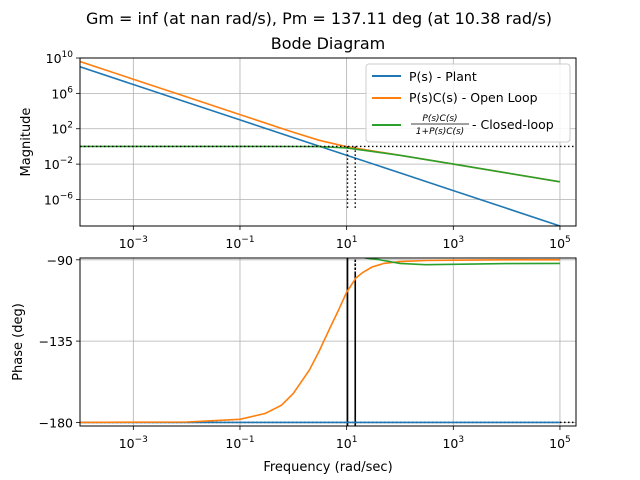  I want to click on phase-y-axis-label: Phase (deg), so click(18, 342).